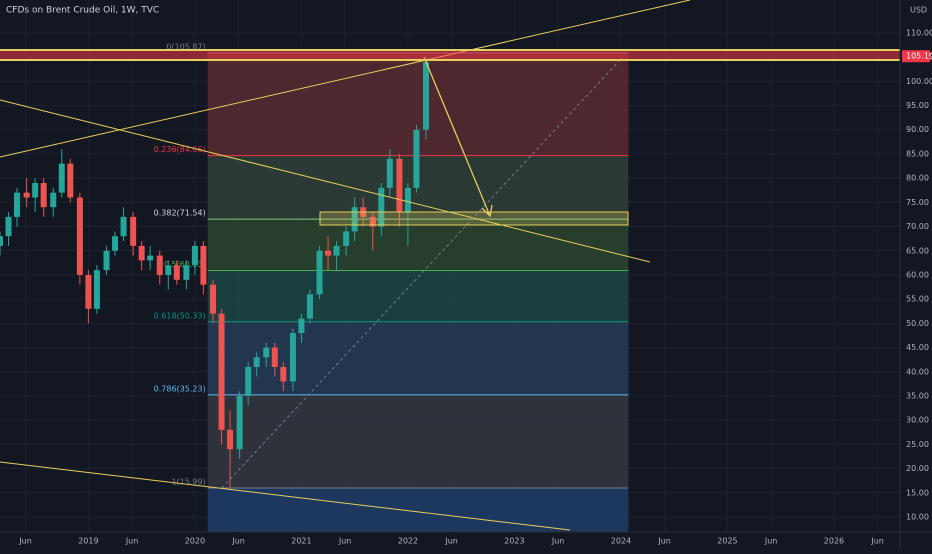  I want to click on fib-label: 0.382(71.54), so click(180, 213).